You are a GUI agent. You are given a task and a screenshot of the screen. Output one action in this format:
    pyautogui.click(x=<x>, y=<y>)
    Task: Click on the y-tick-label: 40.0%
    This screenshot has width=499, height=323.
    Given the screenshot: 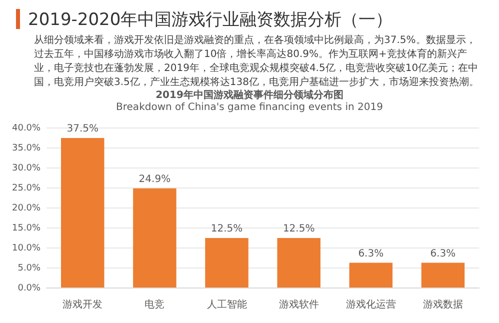 What is the action you would take?
    pyautogui.click(x=27, y=128)
    